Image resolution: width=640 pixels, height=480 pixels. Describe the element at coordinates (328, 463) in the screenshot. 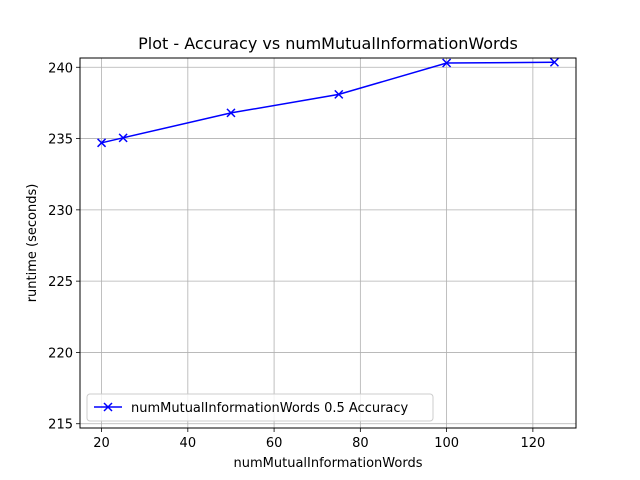

I see `x-axis-label: numMutualInformationWords` at that location.